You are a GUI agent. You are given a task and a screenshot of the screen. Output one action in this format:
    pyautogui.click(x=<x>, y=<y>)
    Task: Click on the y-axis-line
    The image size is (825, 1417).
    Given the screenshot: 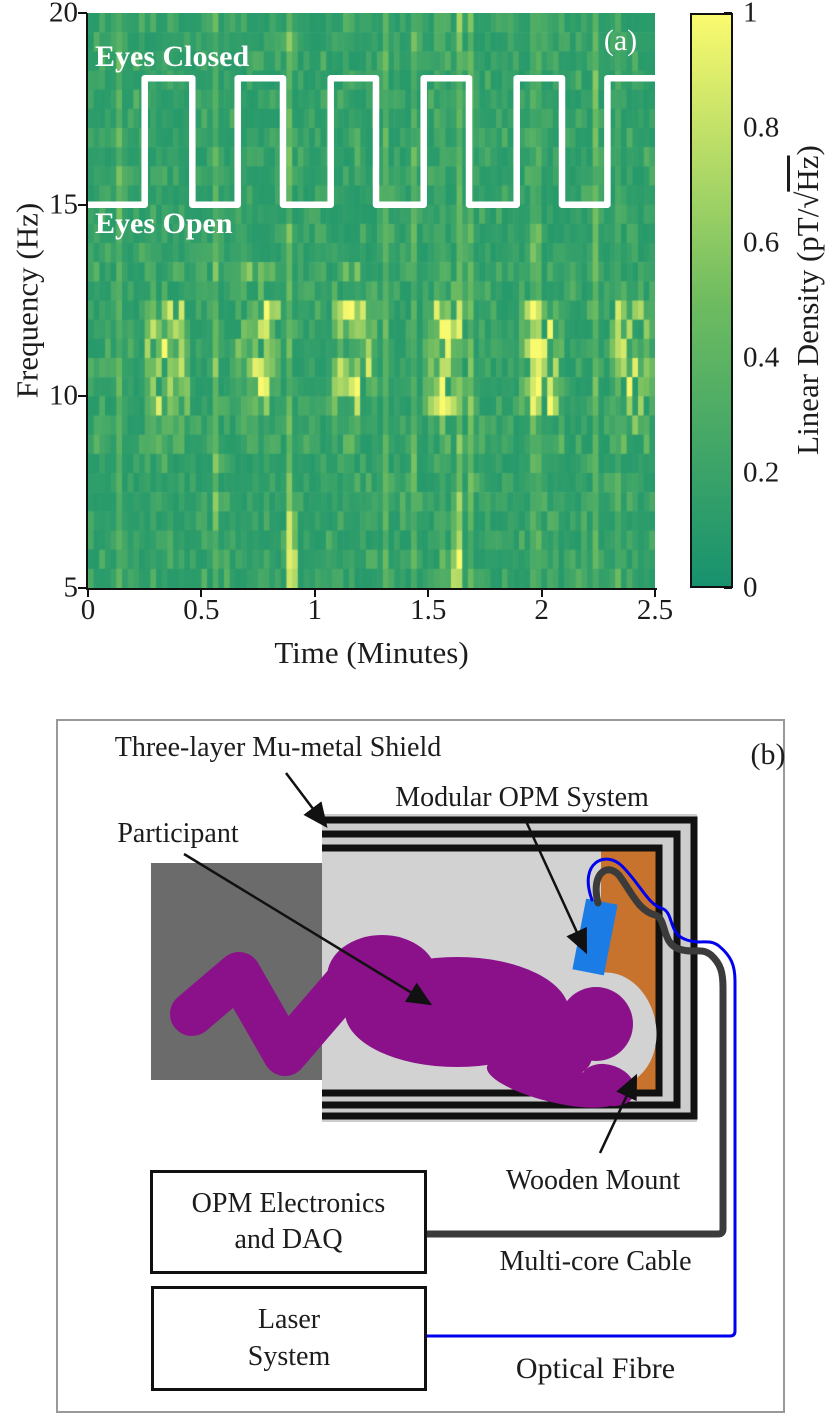 What is the action you would take?
    pyautogui.click(x=87, y=301)
    